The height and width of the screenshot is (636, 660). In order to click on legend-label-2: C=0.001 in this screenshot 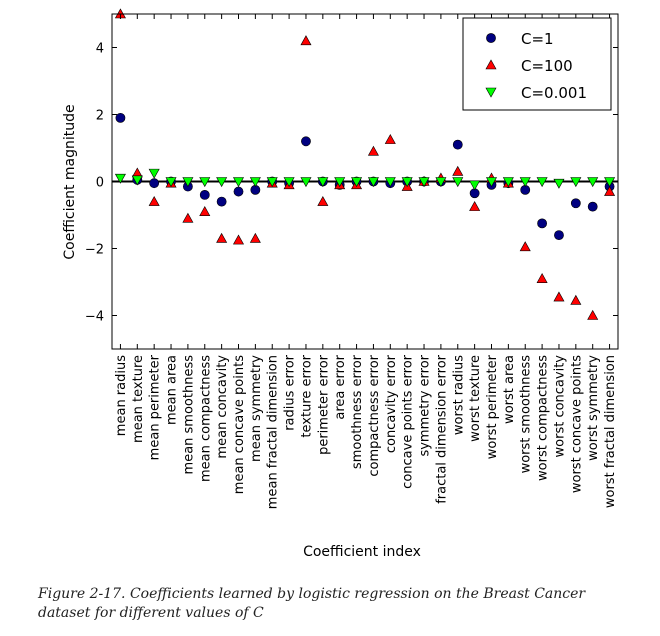, I will do `click(554, 93)`.